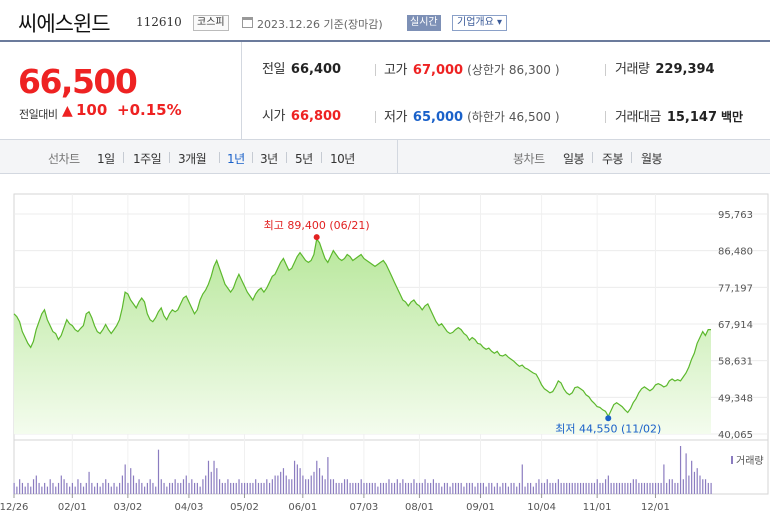 This screenshot has width=770, height=532. I want to click on tab-3months: 3개월, so click(192, 159).